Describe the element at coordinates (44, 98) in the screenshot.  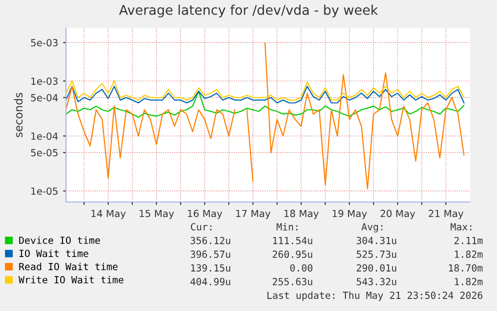
I see `y-tick-label: 5e-04` at that location.